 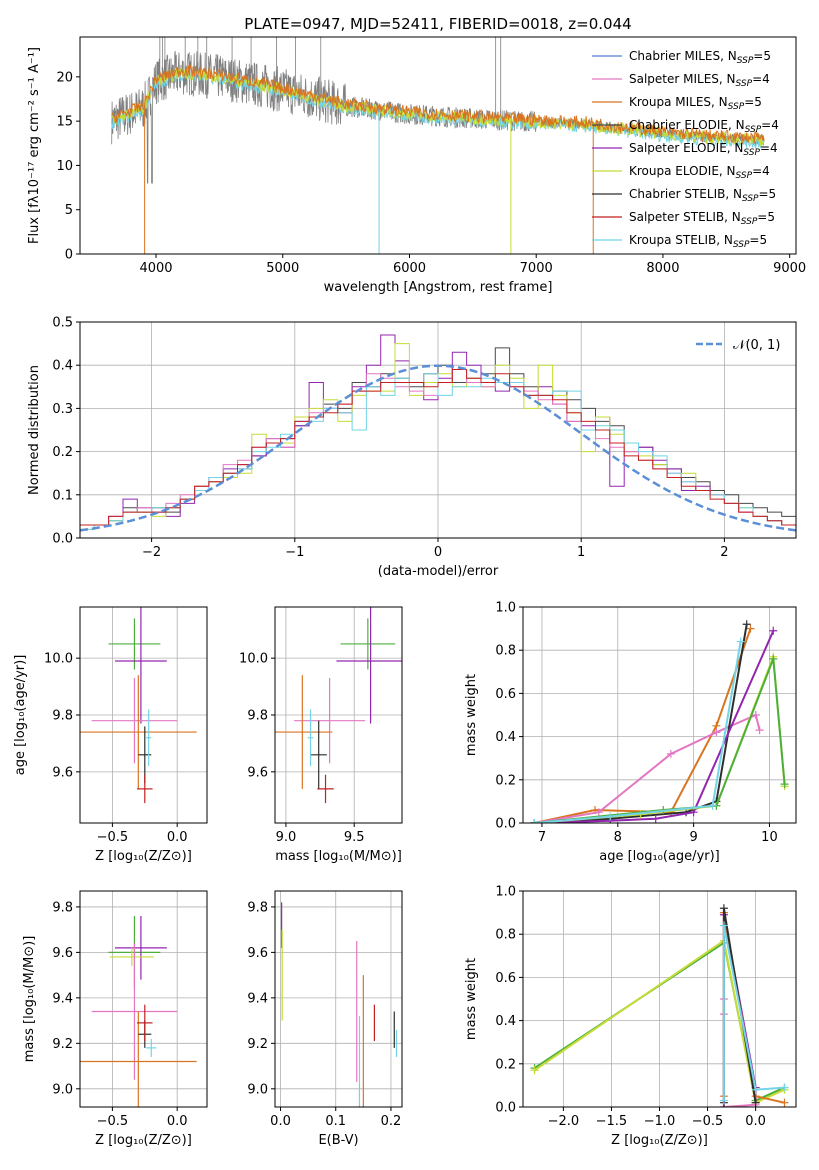 I want to click on x-tick-label: −2, so click(x=151, y=552).